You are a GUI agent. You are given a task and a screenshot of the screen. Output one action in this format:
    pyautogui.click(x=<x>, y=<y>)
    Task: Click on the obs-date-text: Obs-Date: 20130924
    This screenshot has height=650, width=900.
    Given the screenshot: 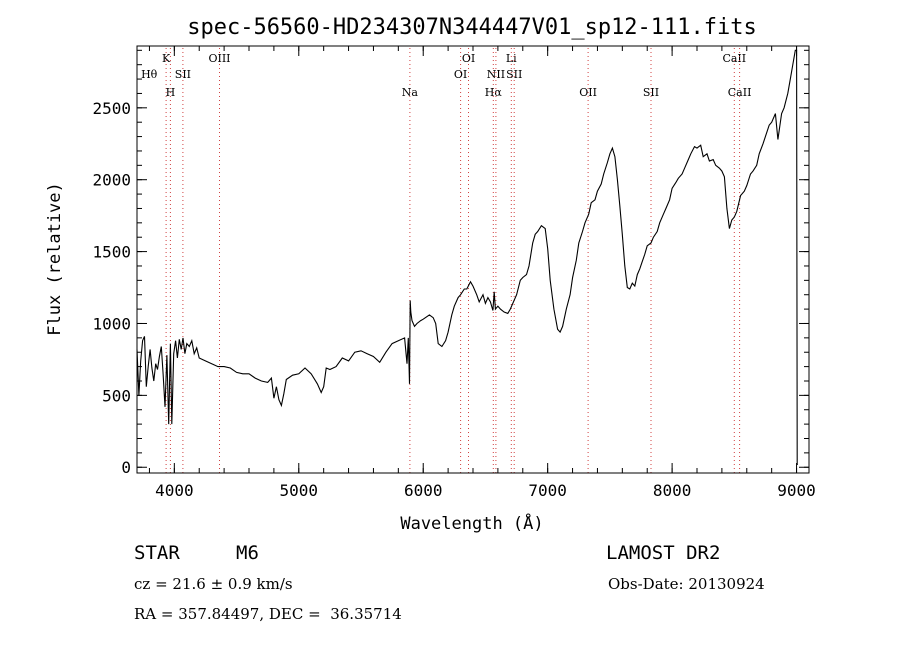 What is the action you would take?
    pyautogui.click(x=686, y=584)
    